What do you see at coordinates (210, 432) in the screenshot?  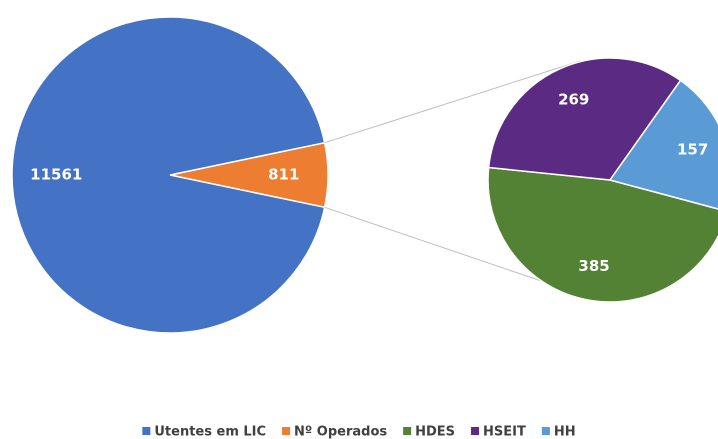 I see `legend-label: Utentes em LIC` at bounding box center [210, 432].